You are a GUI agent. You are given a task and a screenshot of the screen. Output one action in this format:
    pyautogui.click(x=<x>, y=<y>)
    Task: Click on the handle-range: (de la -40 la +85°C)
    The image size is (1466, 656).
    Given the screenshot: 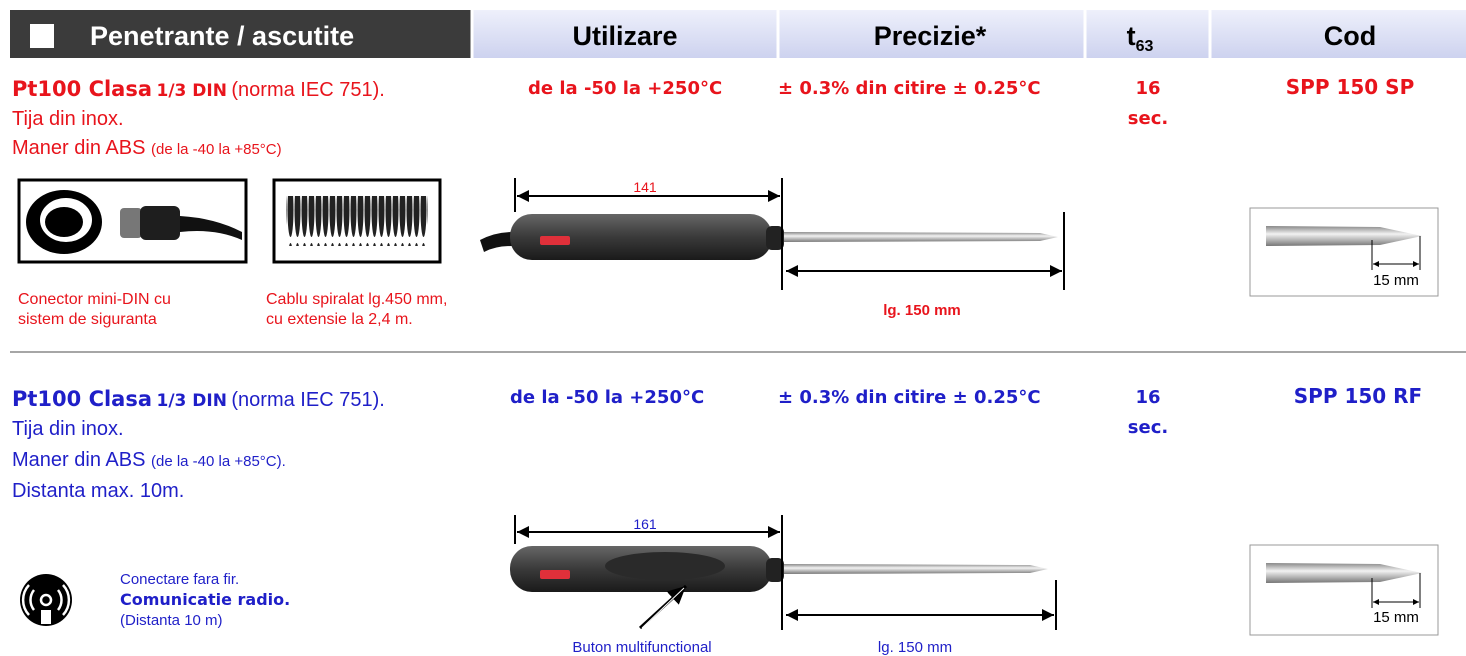 What is the action you would take?
    pyautogui.click(x=216, y=149)
    